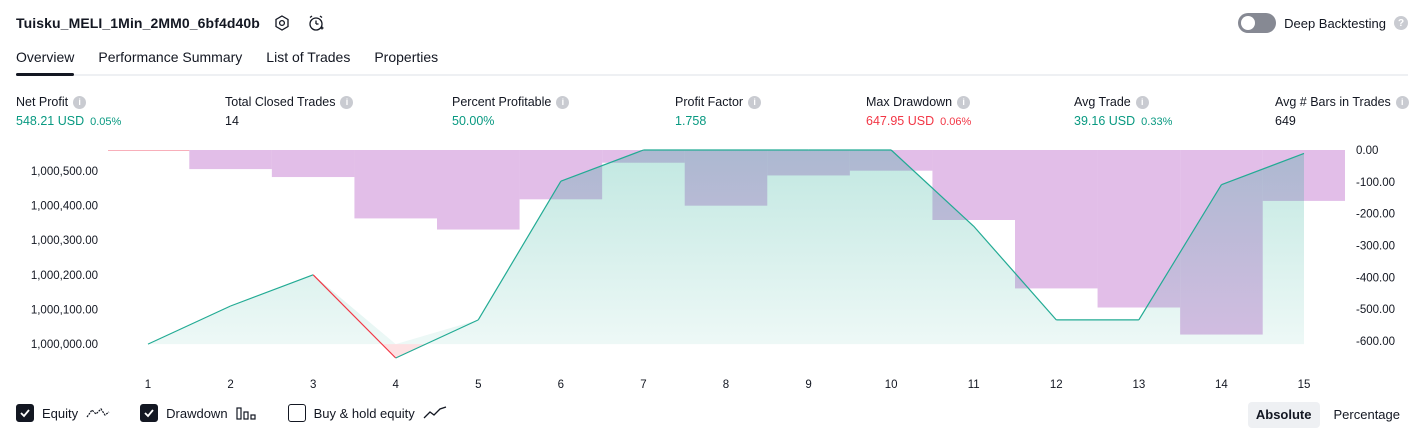 This screenshot has height=438, width=1424. Describe the element at coordinates (148, 385) in the screenshot. I see `x-axis-tick: 1` at that location.